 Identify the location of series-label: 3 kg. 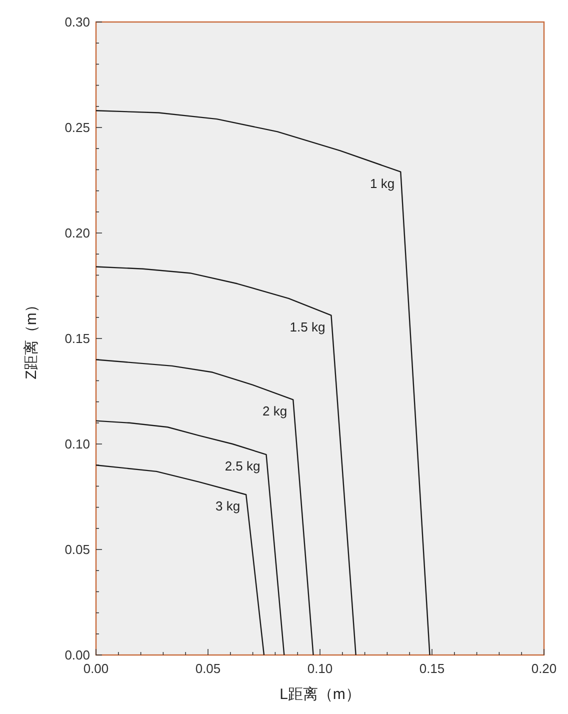
(228, 506).